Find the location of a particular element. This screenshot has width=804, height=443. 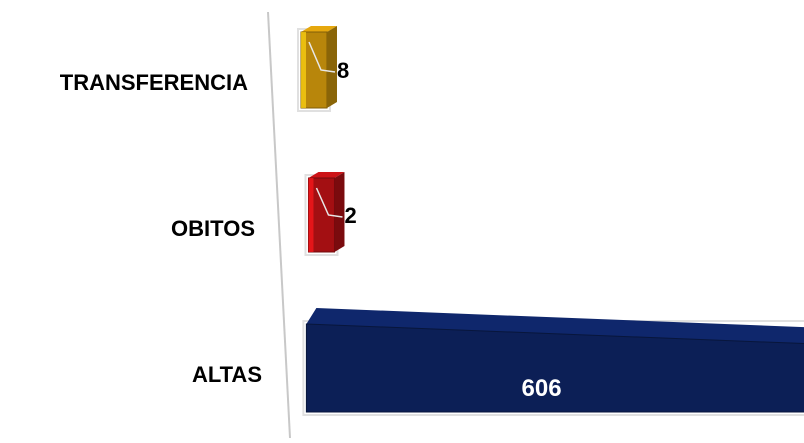

data-label: 2 is located at coordinates (350, 215).